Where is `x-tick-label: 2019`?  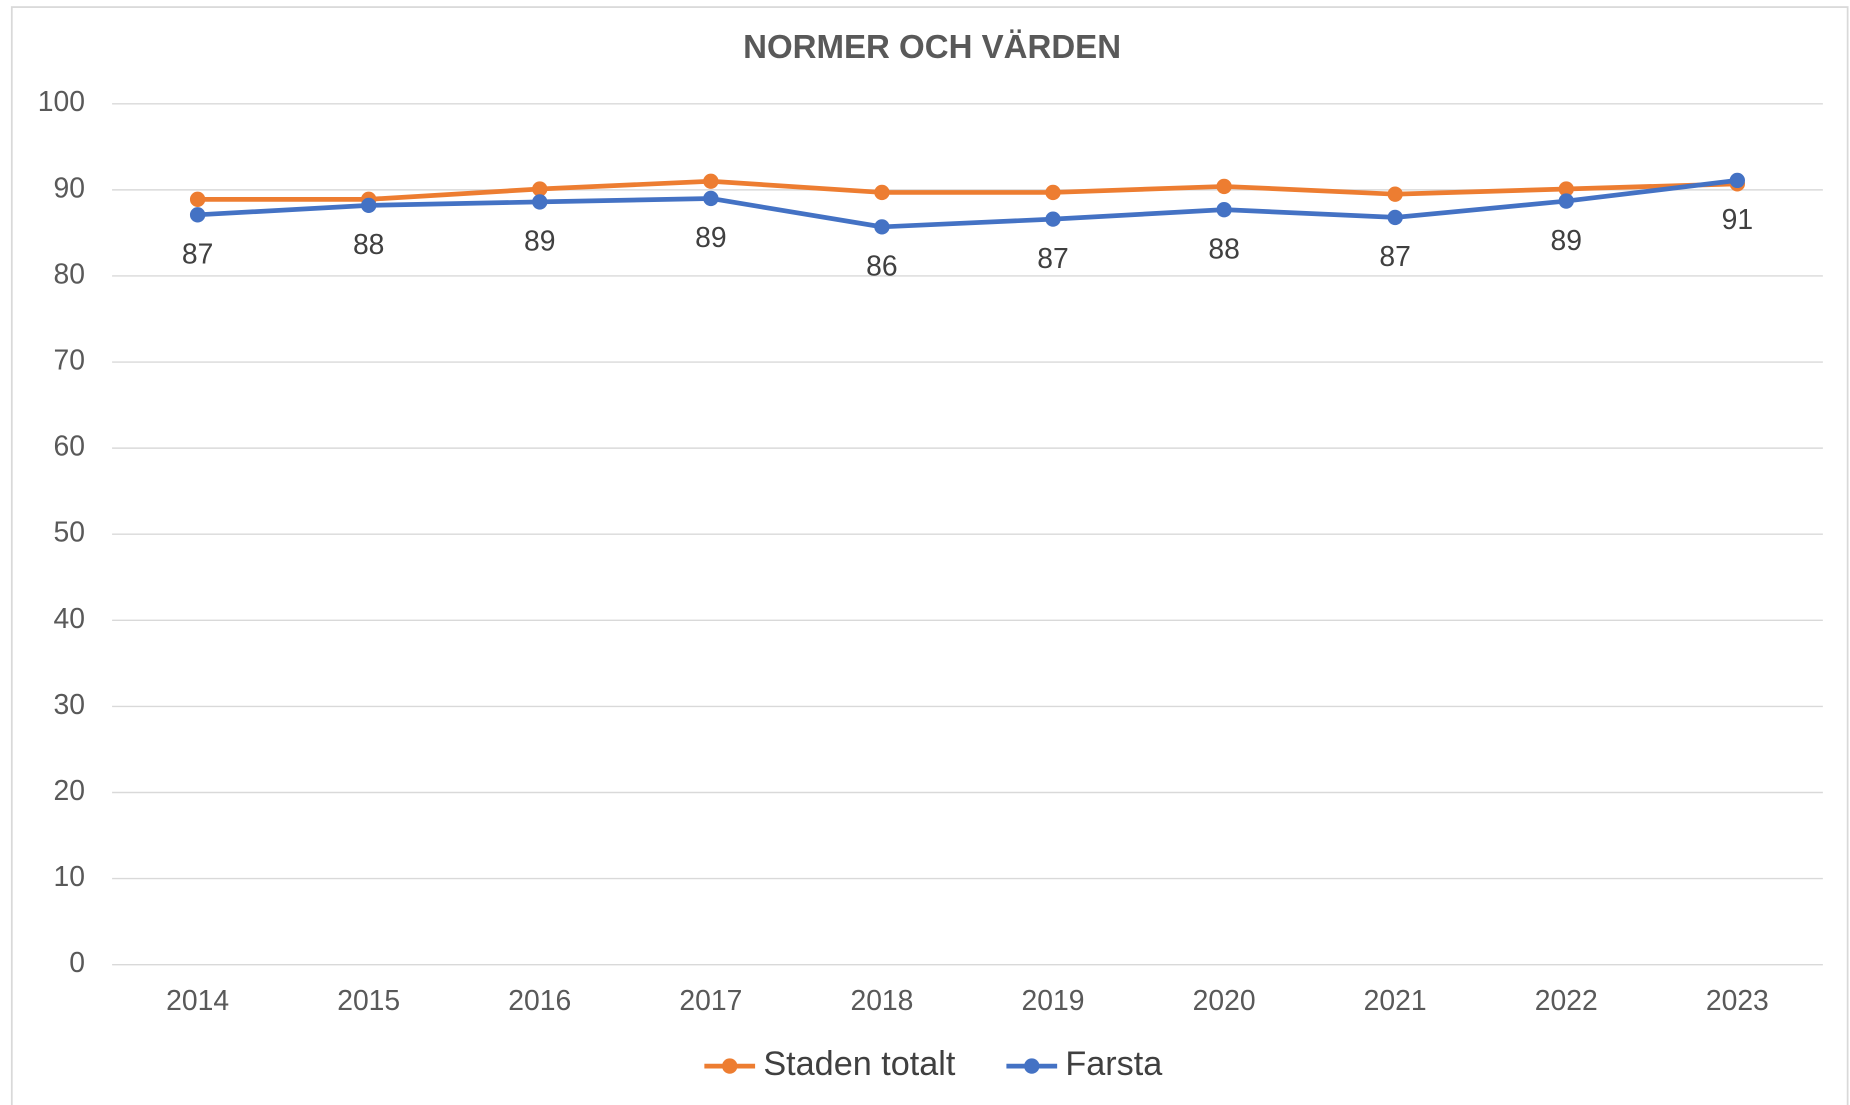
x-tick-label: 2019 is located at coordinates (1053, 1000).